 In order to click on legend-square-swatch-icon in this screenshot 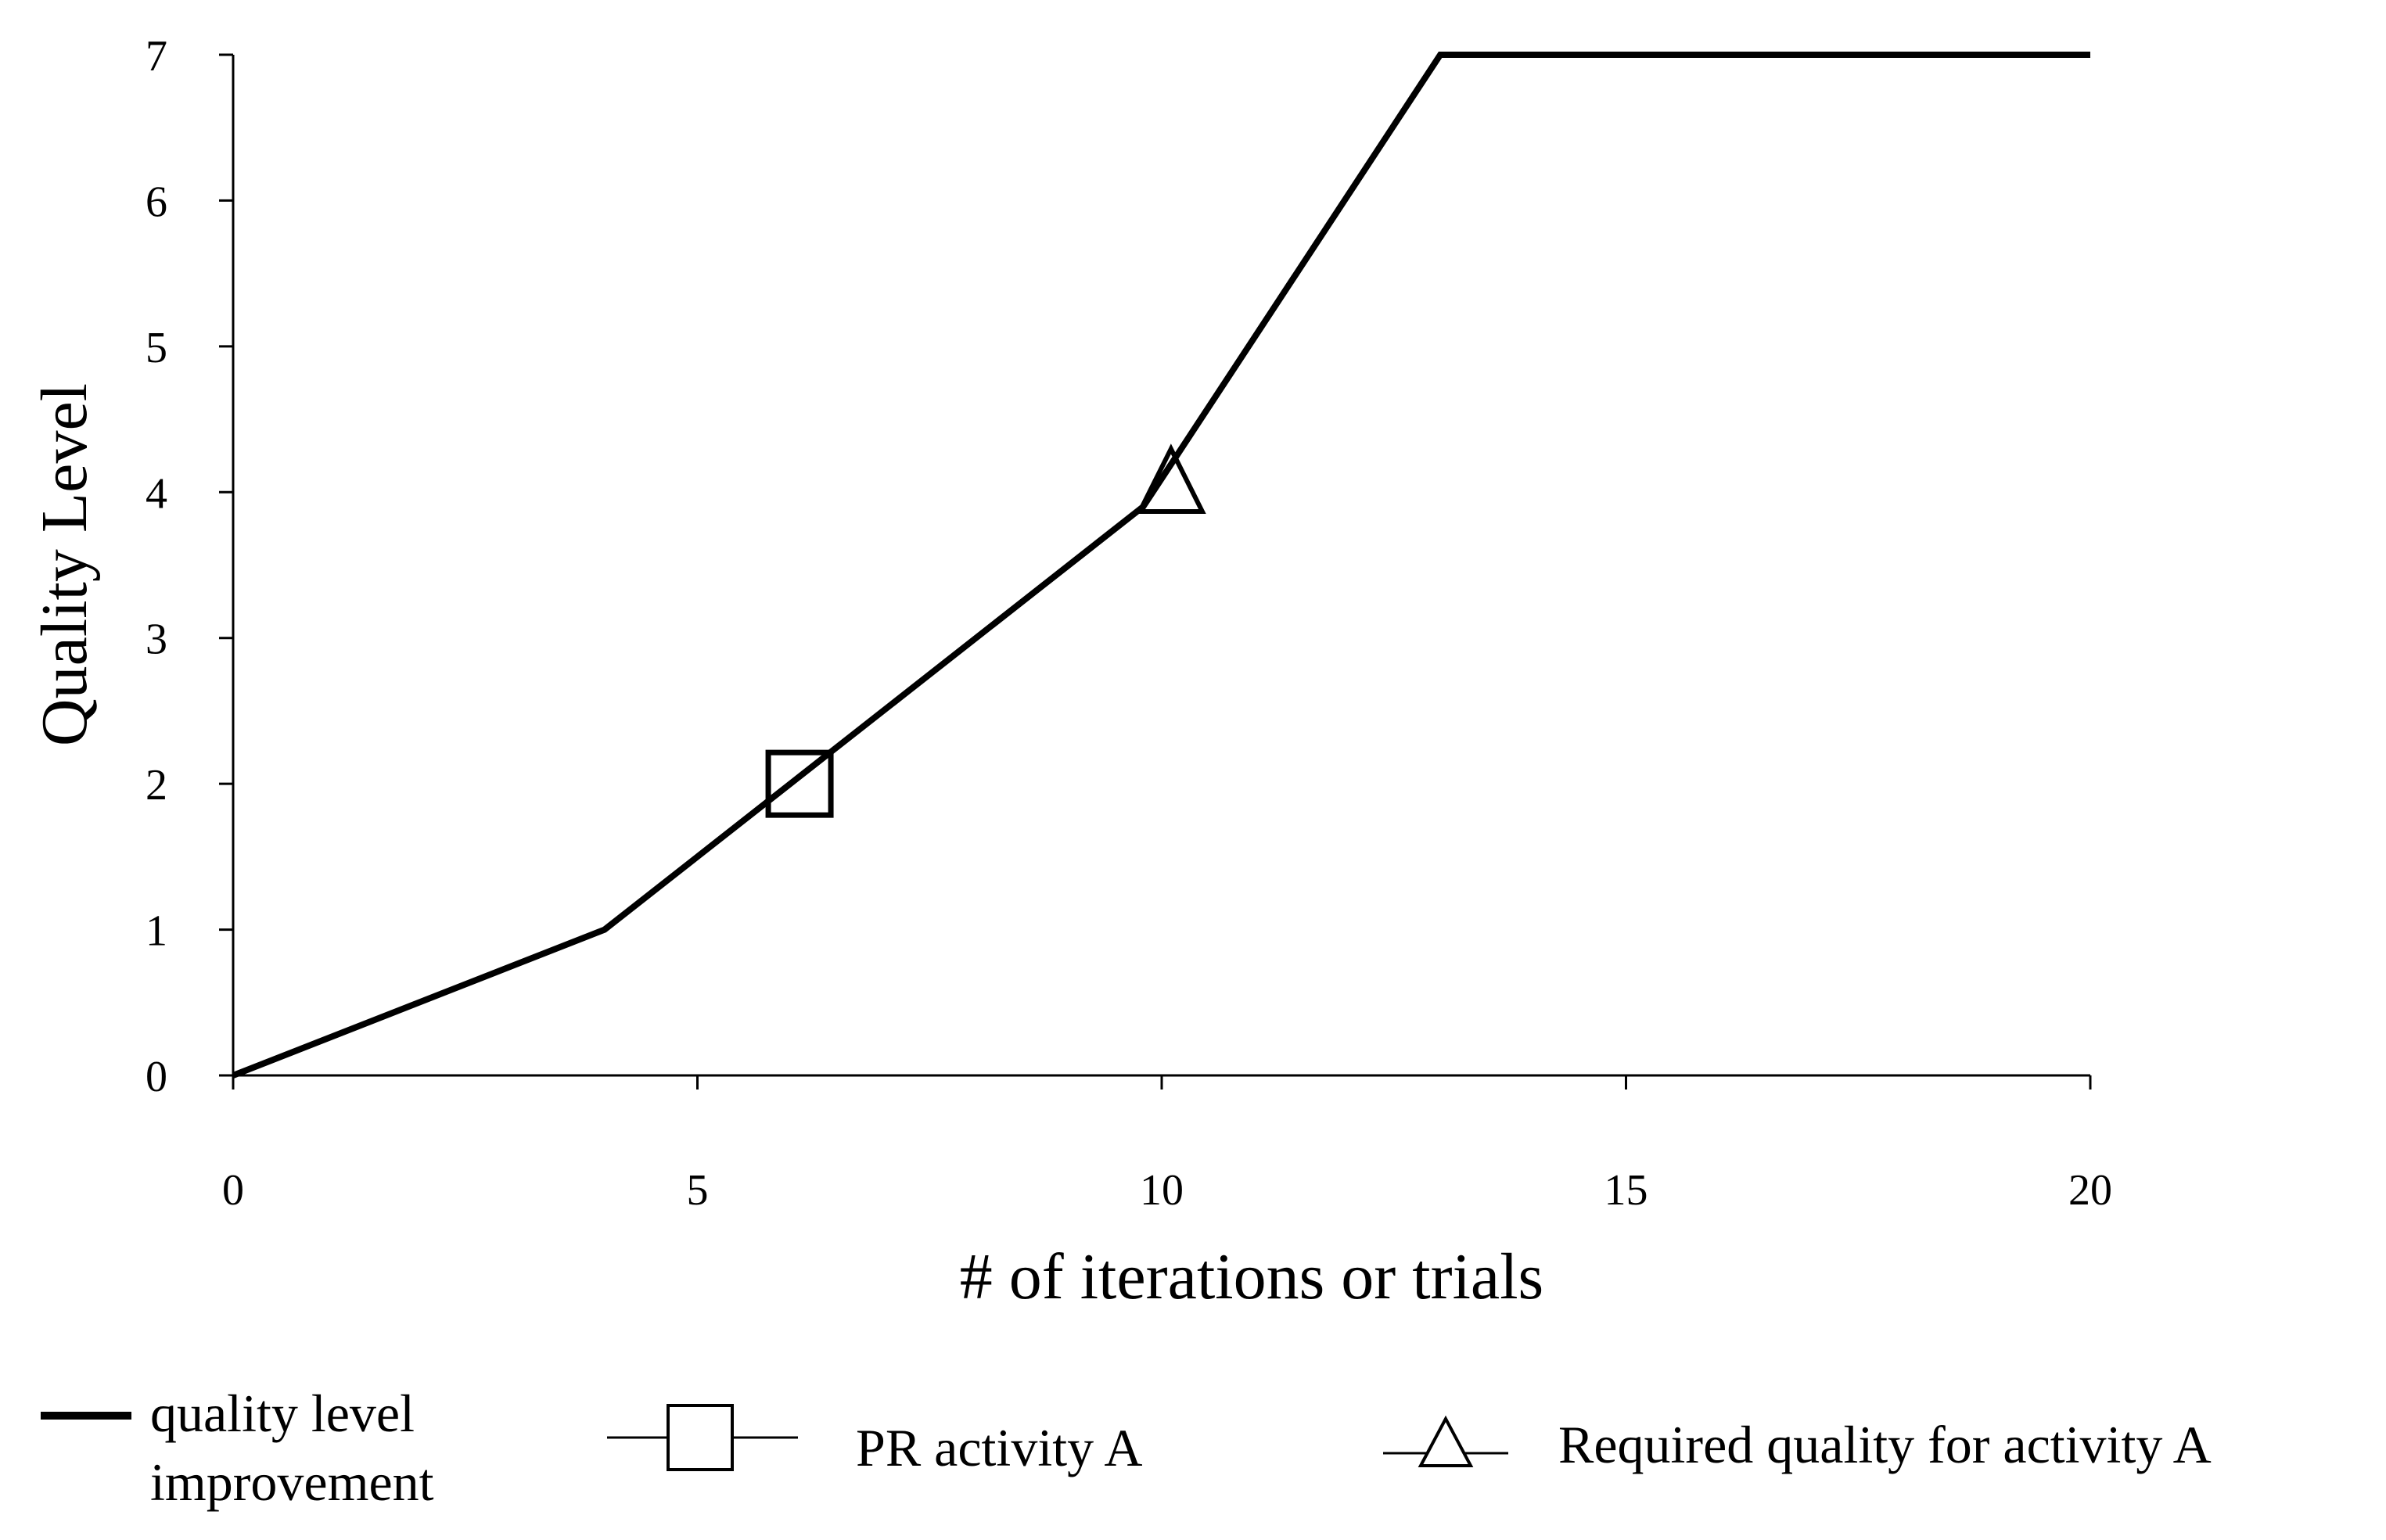, I will do `click(700, 1437)`.